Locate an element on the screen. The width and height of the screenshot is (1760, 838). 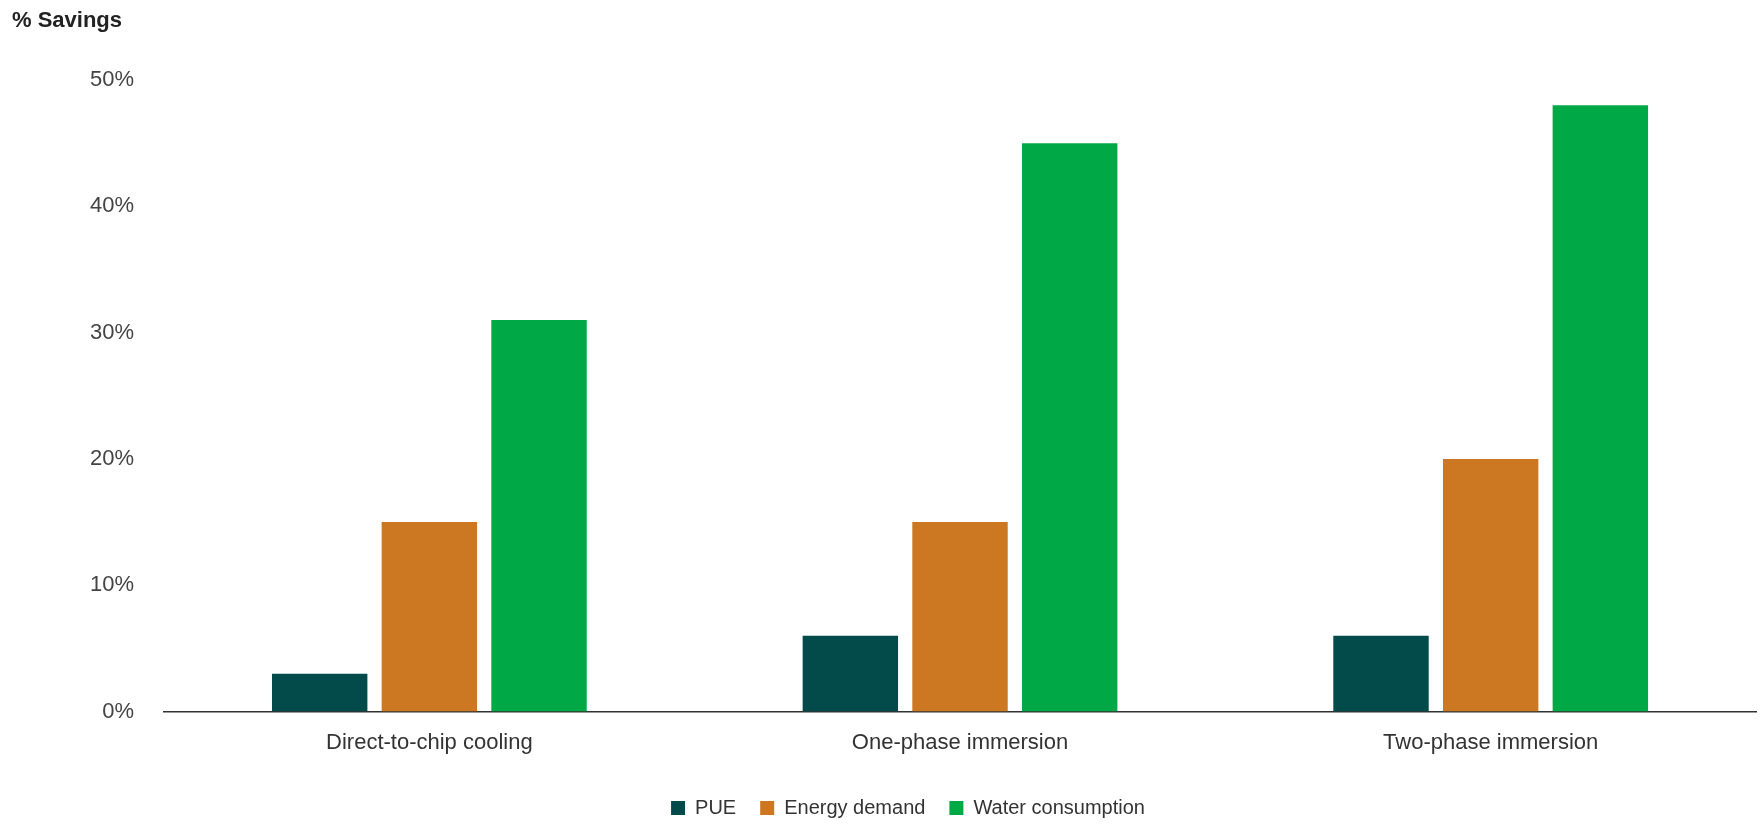
y-tick-label: 40% is located at coordinates (112, 205).